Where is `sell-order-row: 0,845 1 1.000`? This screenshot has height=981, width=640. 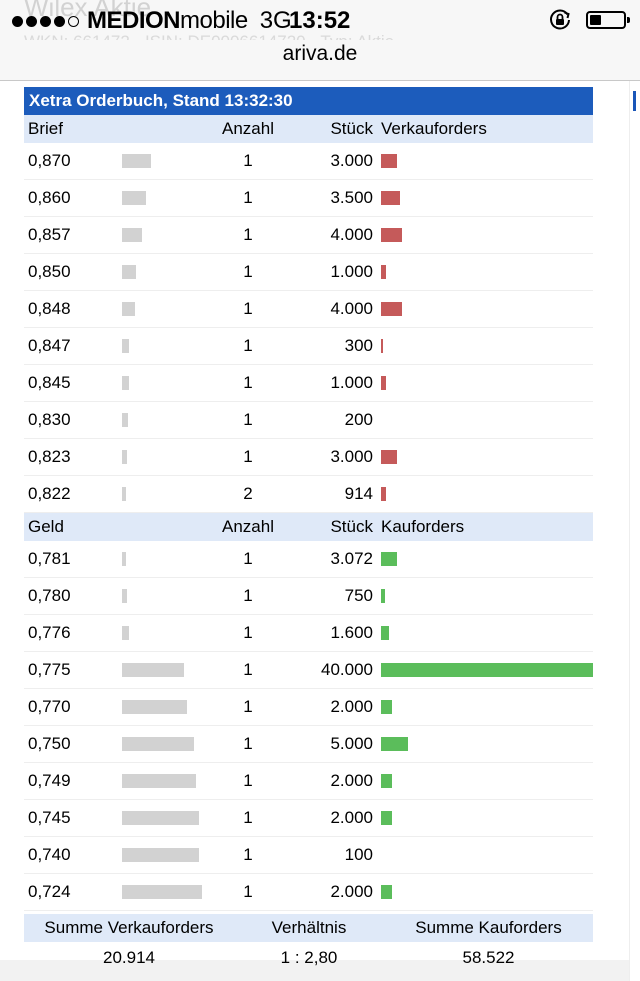
sell-order-row: 0,845 1 1.000 is located at coordinates (308, 383).